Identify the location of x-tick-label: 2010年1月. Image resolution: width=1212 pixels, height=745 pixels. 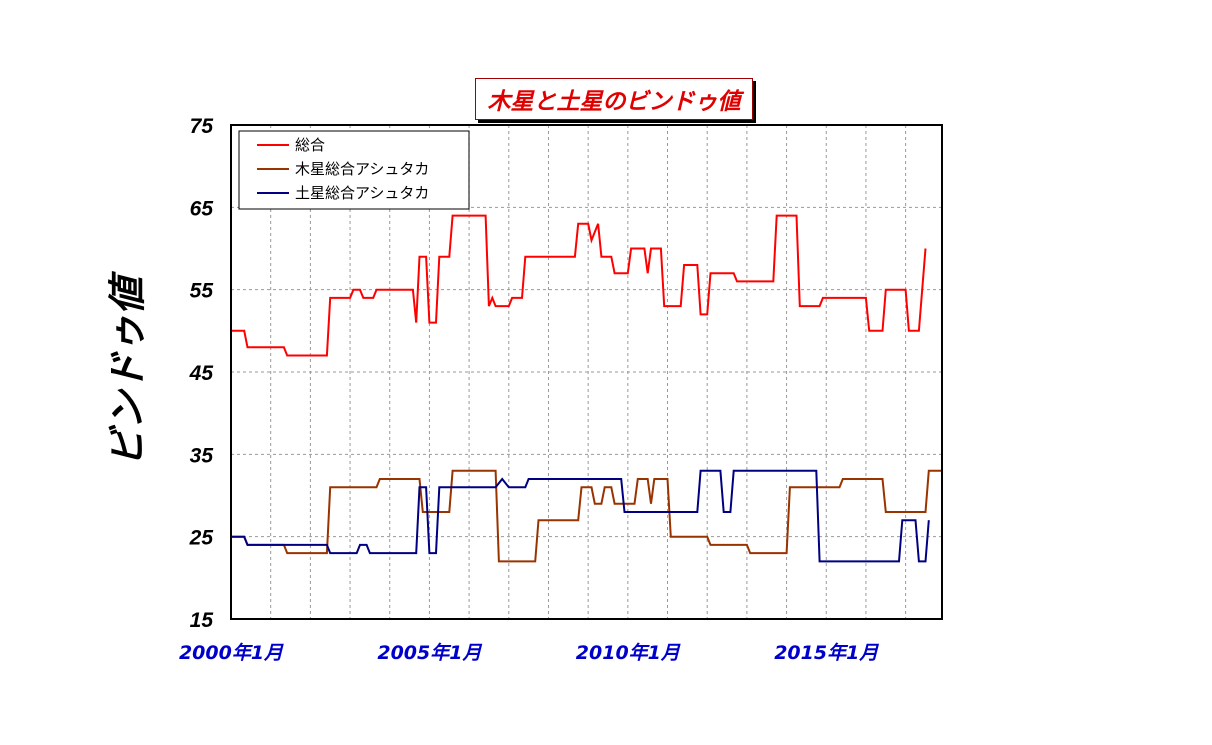
(628, 653).